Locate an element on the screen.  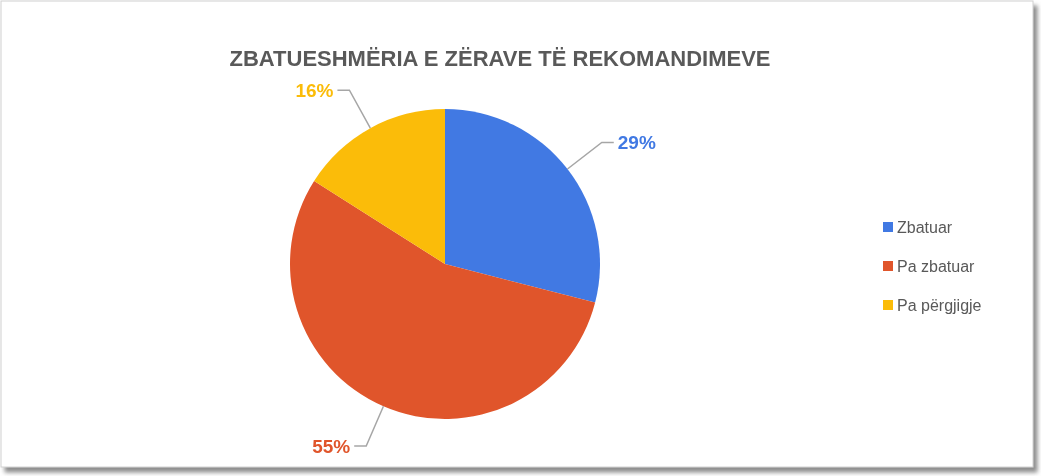
legend-label: Pa përgjigje is located at coordinates (939, 305).